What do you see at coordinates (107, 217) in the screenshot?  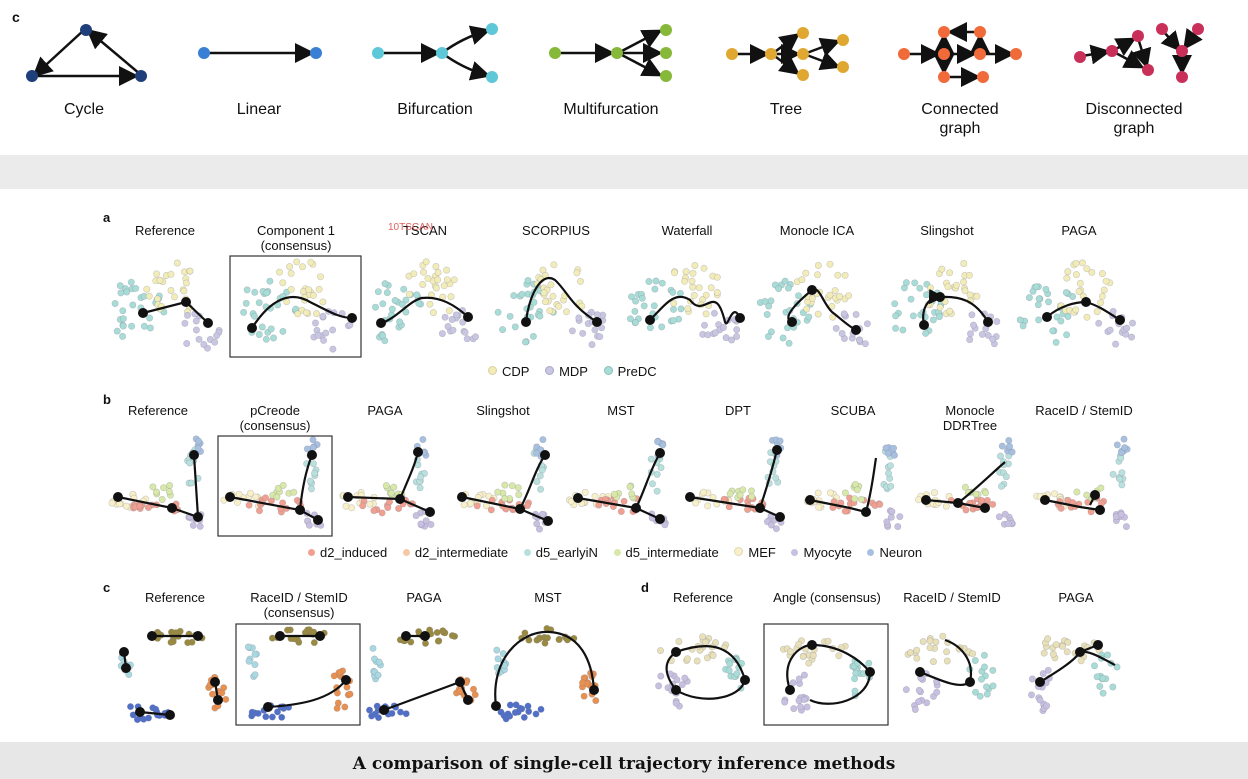 I see `panel-a-label: a` at bounding box center [107, 217].